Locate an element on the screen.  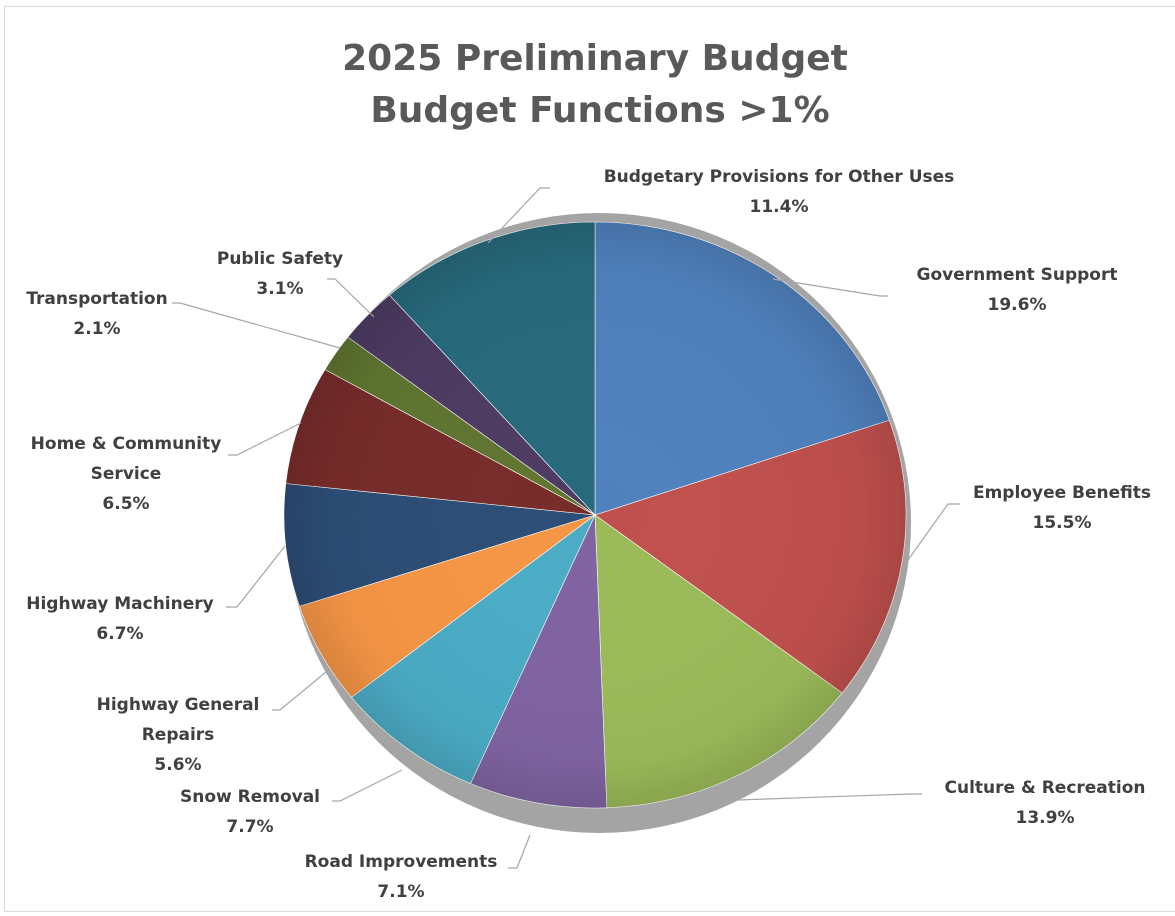
leader-line-employee-benefits is located at coordinates (931, 535).